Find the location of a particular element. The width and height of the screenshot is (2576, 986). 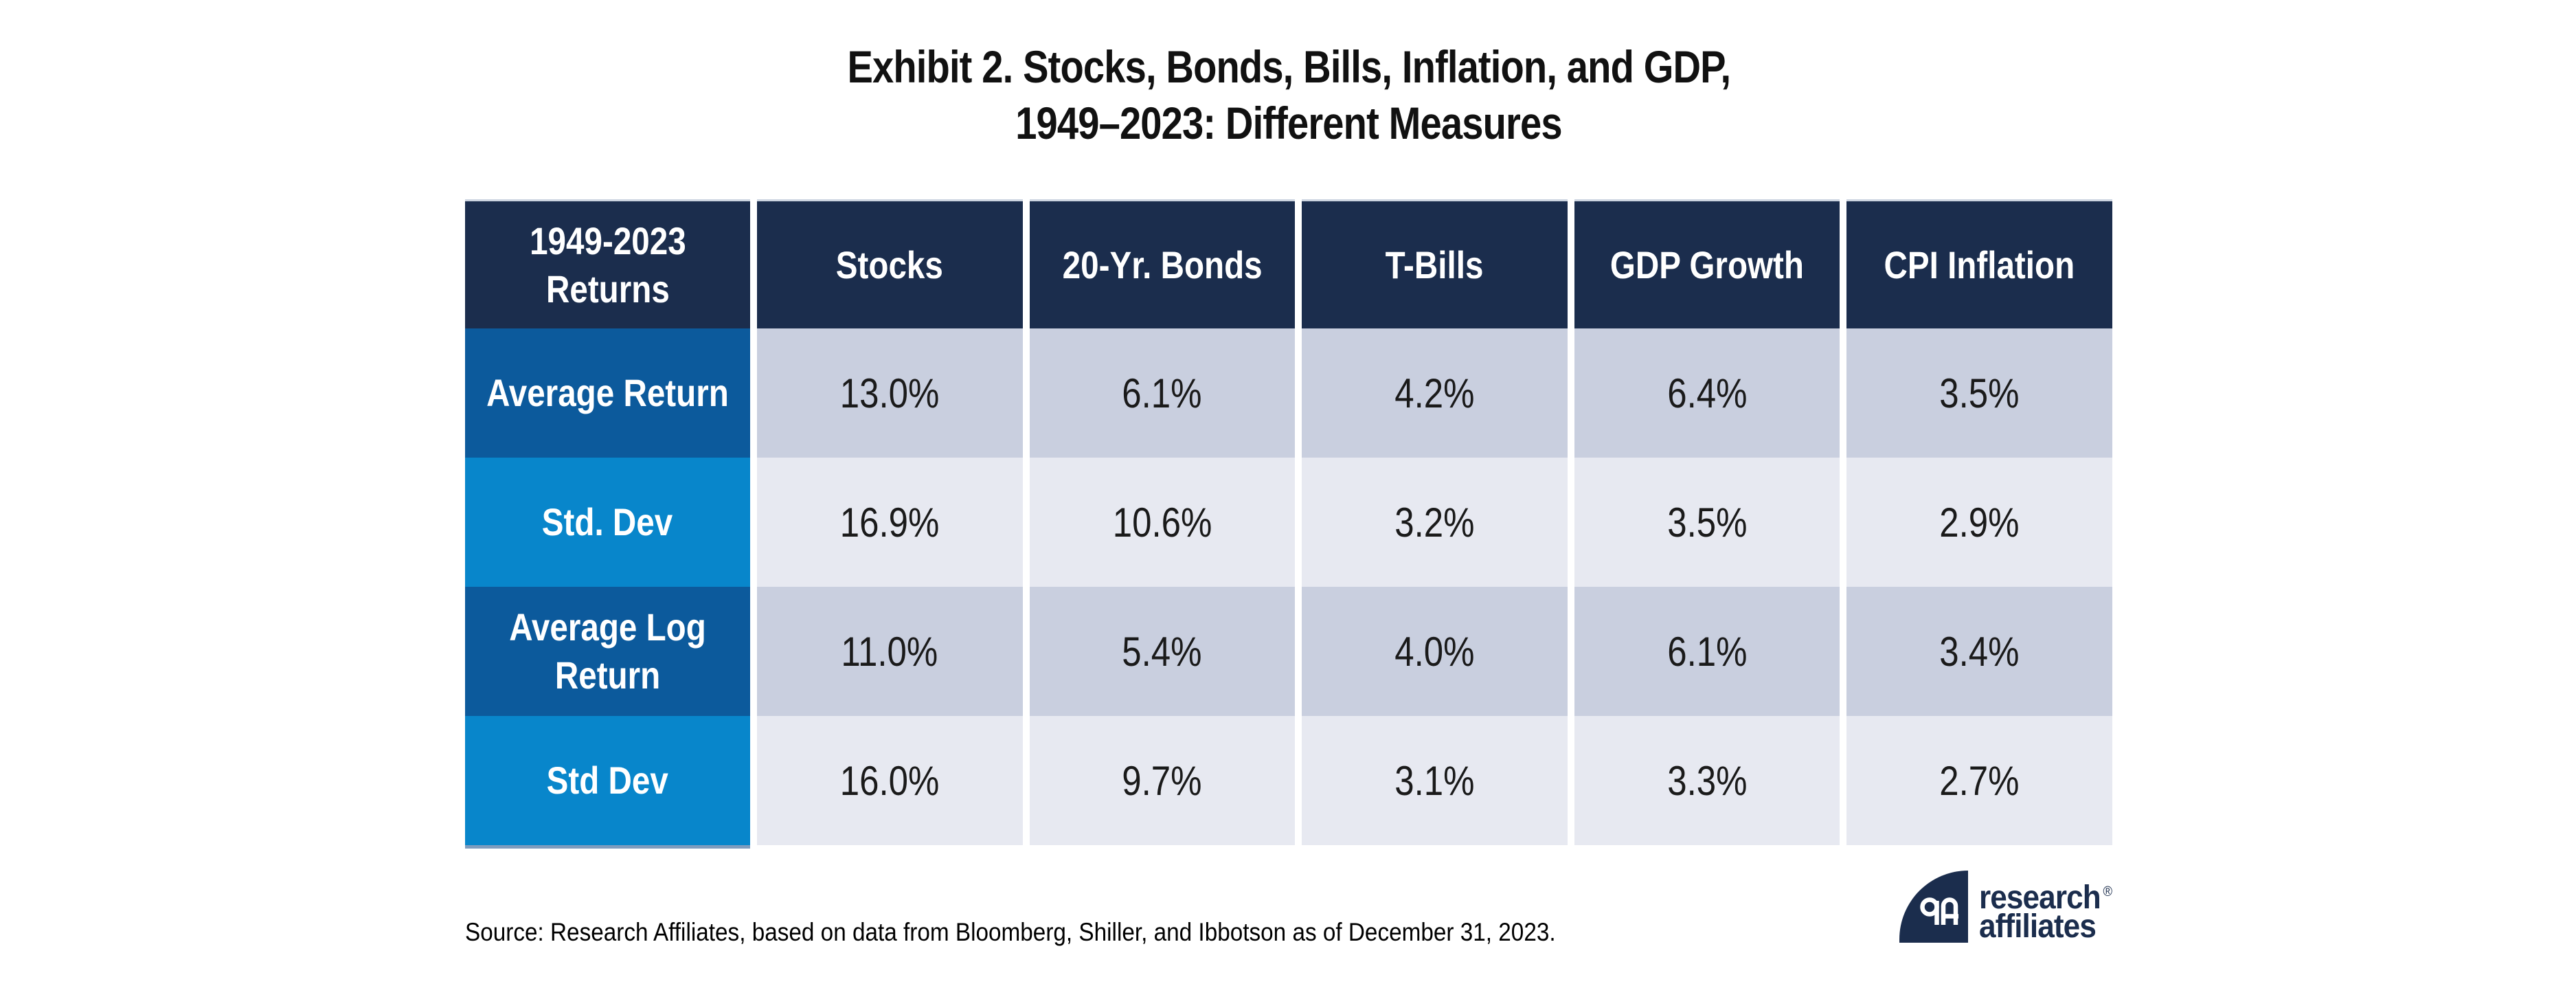

header-row-header-text: 1949-2023 Returns is located at coordinates (608, 265).